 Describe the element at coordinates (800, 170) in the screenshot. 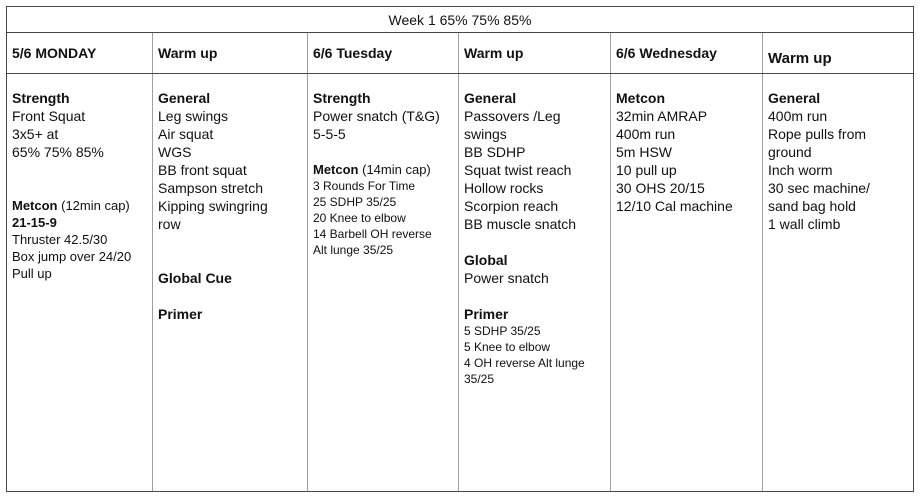

I see `plan-line: Inch worm` at that location.